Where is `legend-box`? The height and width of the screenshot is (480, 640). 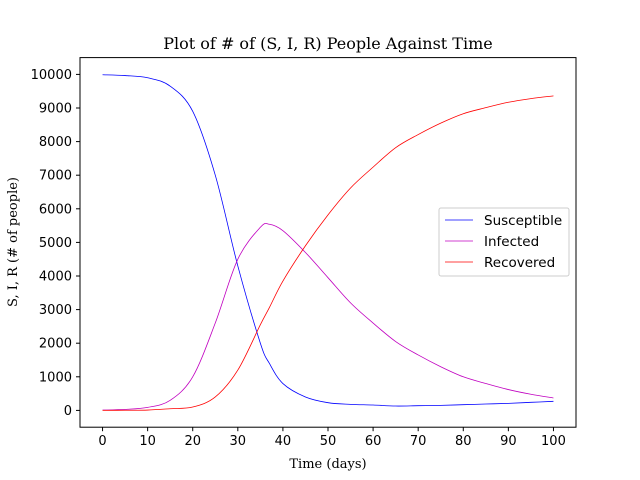 legend-box is located at coordinates (504, 242).